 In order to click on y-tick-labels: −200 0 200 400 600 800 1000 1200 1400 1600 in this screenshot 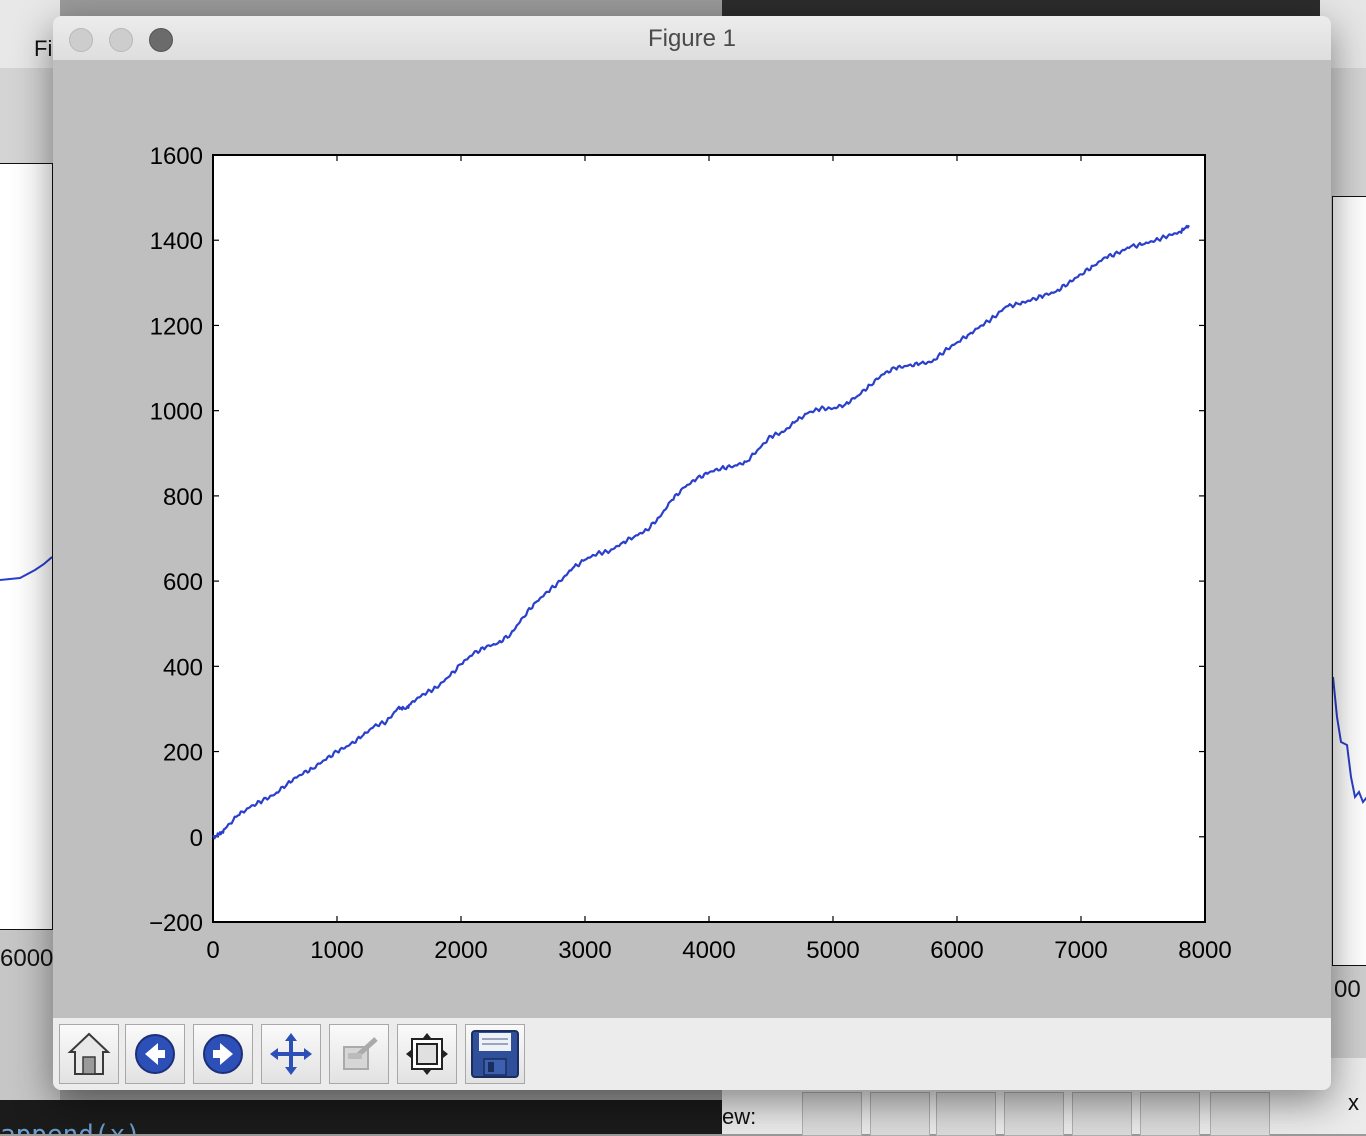, I will do `click(176, 540)`.